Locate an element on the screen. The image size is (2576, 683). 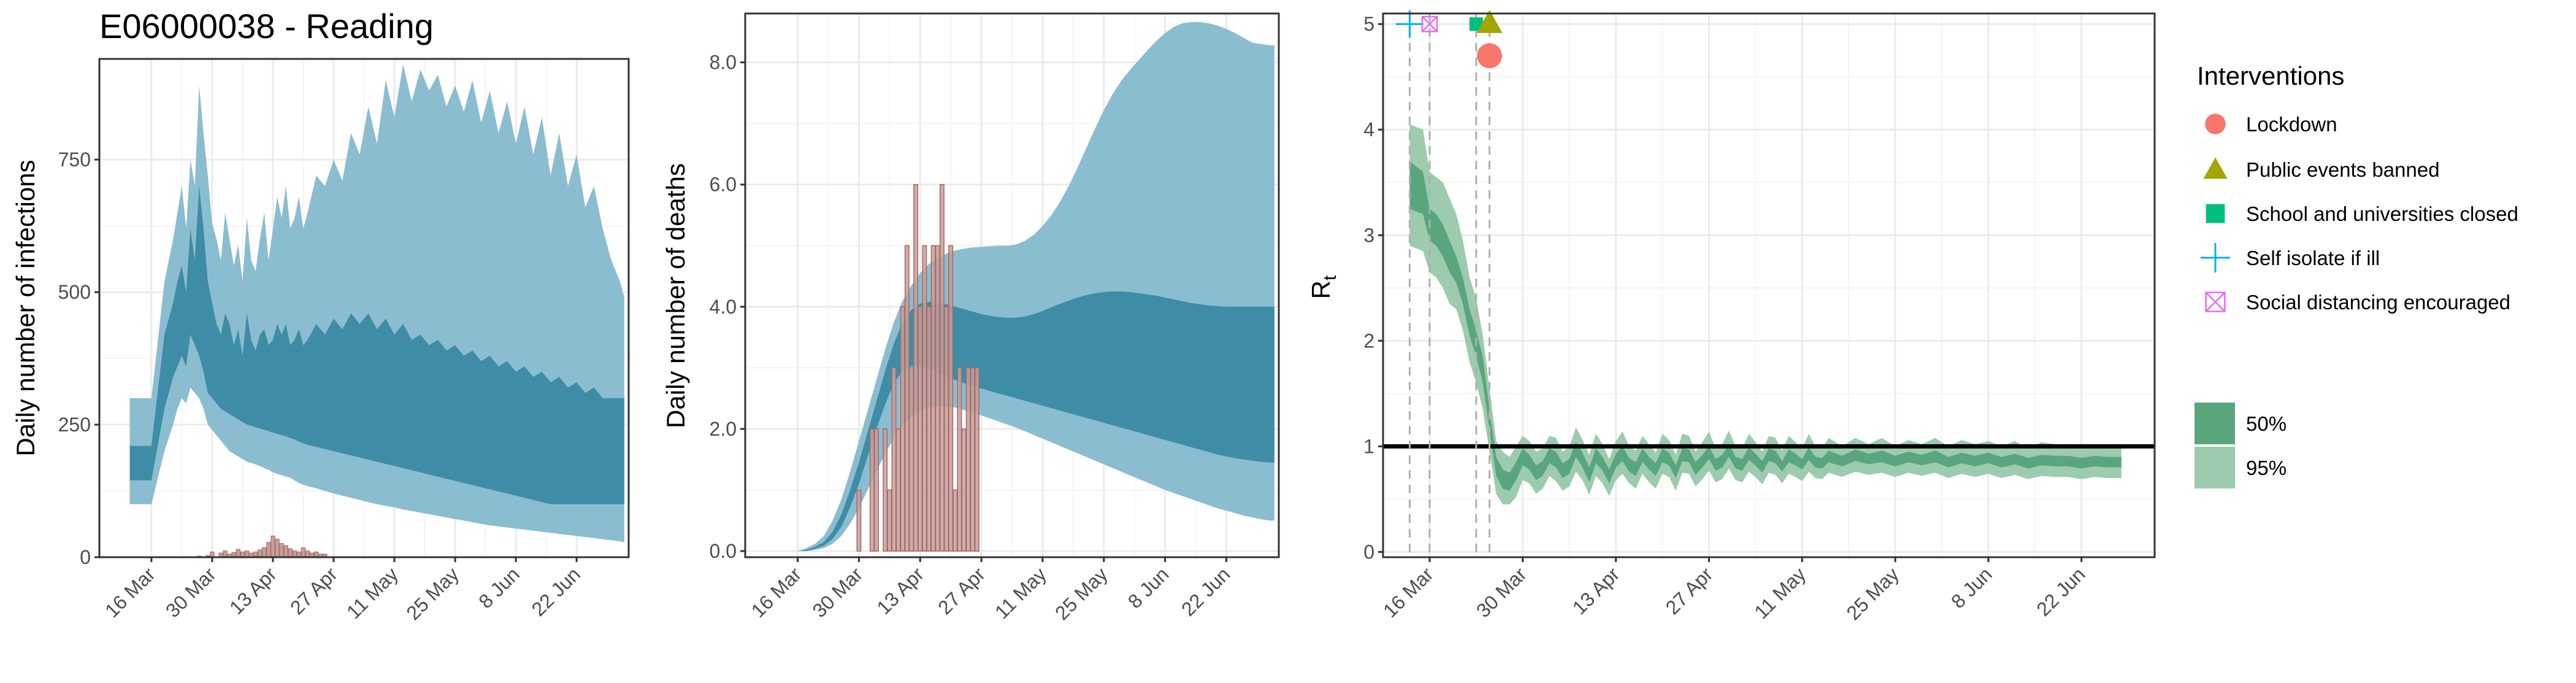
rt-y-axis-subscript: t is located at coordinates (1330, 277).